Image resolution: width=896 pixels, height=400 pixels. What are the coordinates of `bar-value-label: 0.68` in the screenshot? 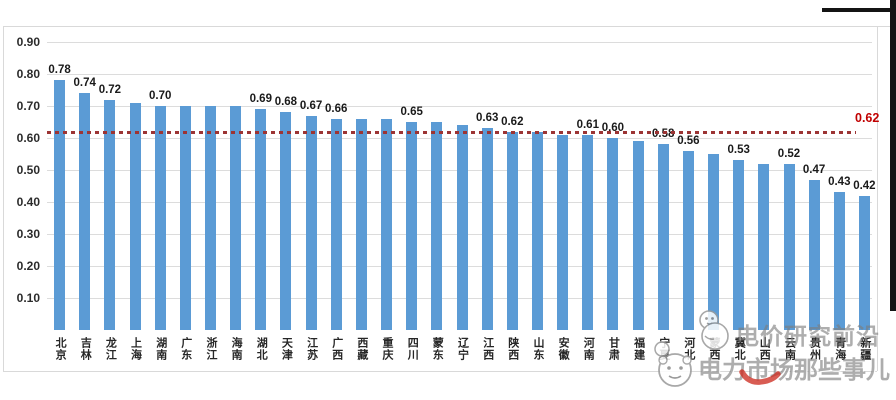 It's located at (286, 102).